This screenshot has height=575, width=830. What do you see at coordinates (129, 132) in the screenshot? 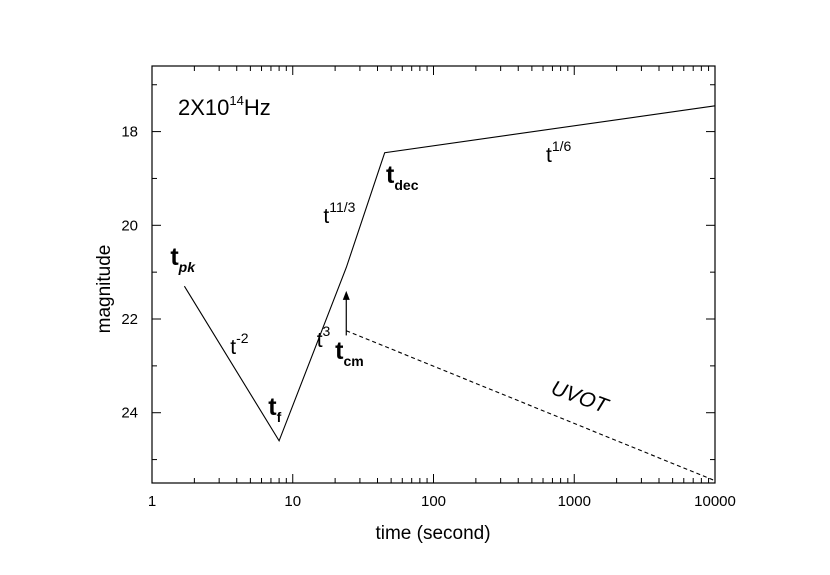
I see `y-tick-label: 18` at bounding box center [129, 132].